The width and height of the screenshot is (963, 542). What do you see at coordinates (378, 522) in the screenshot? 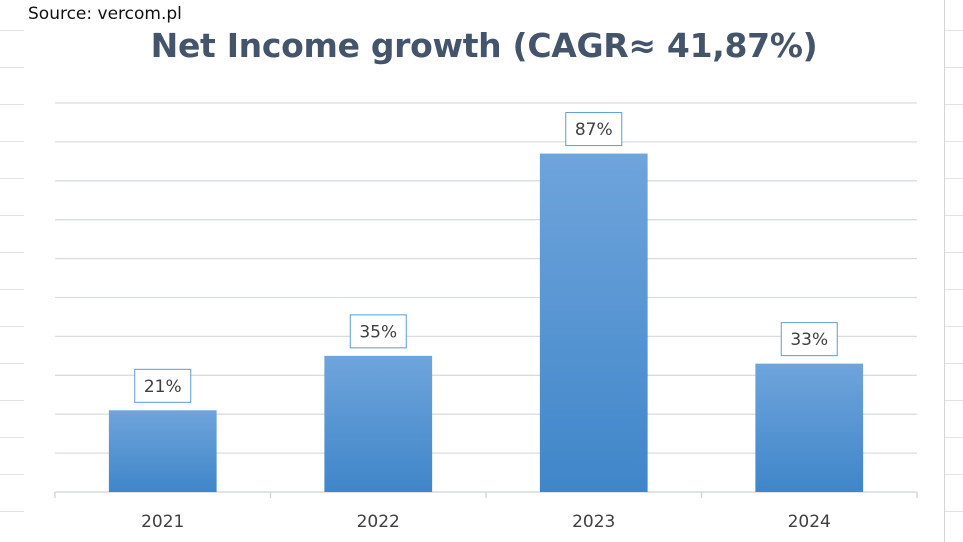
I see `x-tick-label-2022: 2022` at bounding box center [378, 522].